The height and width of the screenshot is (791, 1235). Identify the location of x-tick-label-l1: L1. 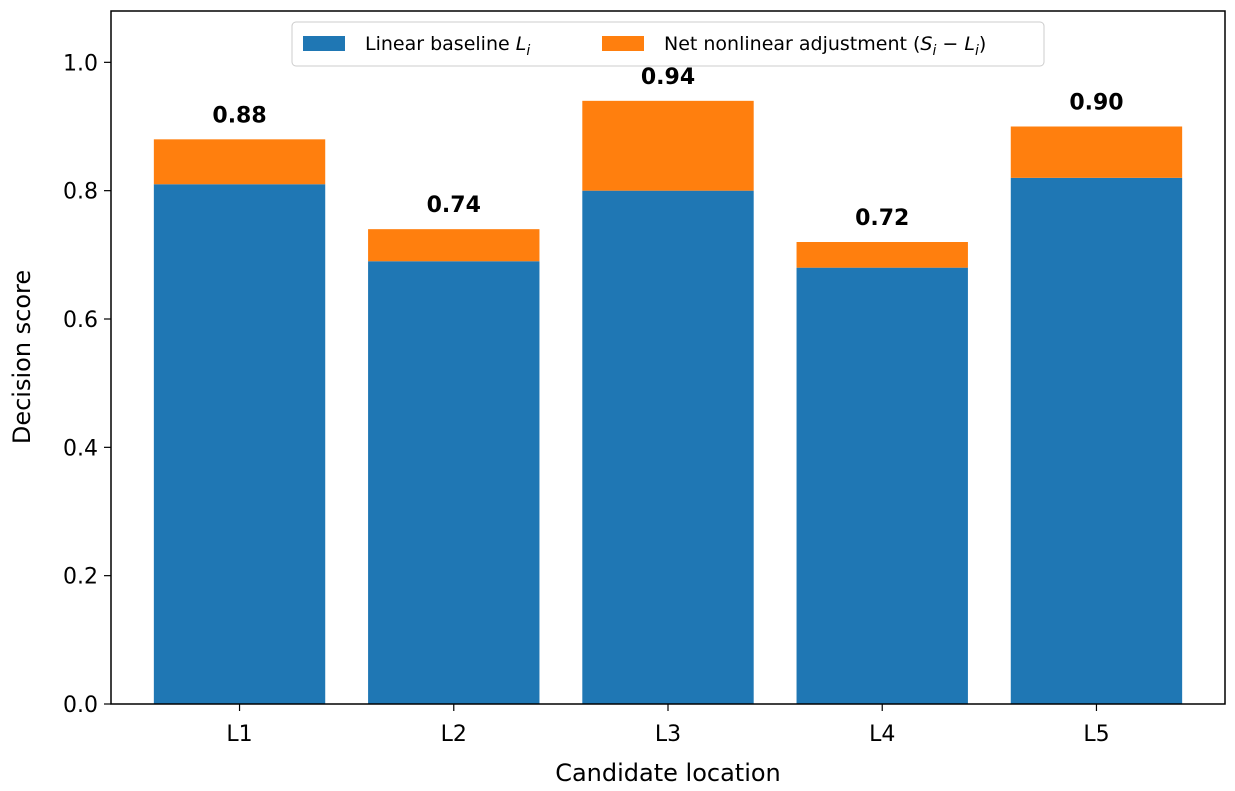
(239, 734).